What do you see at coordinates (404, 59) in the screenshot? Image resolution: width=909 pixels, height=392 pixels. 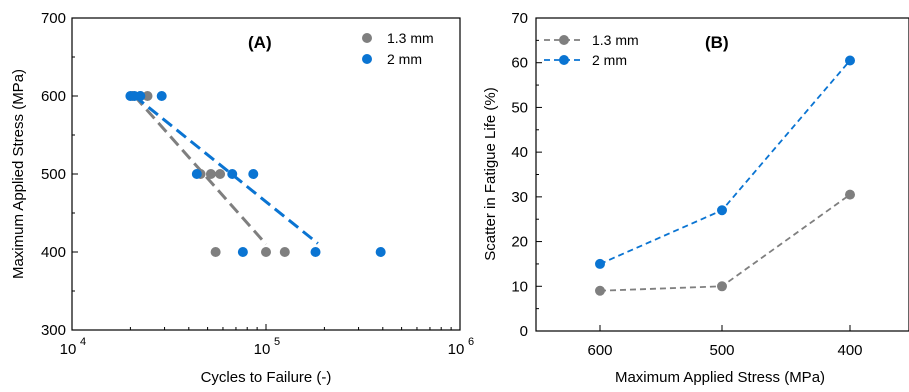 I see `legend-label-a: 2 mm` at bounding box center [404, 59].